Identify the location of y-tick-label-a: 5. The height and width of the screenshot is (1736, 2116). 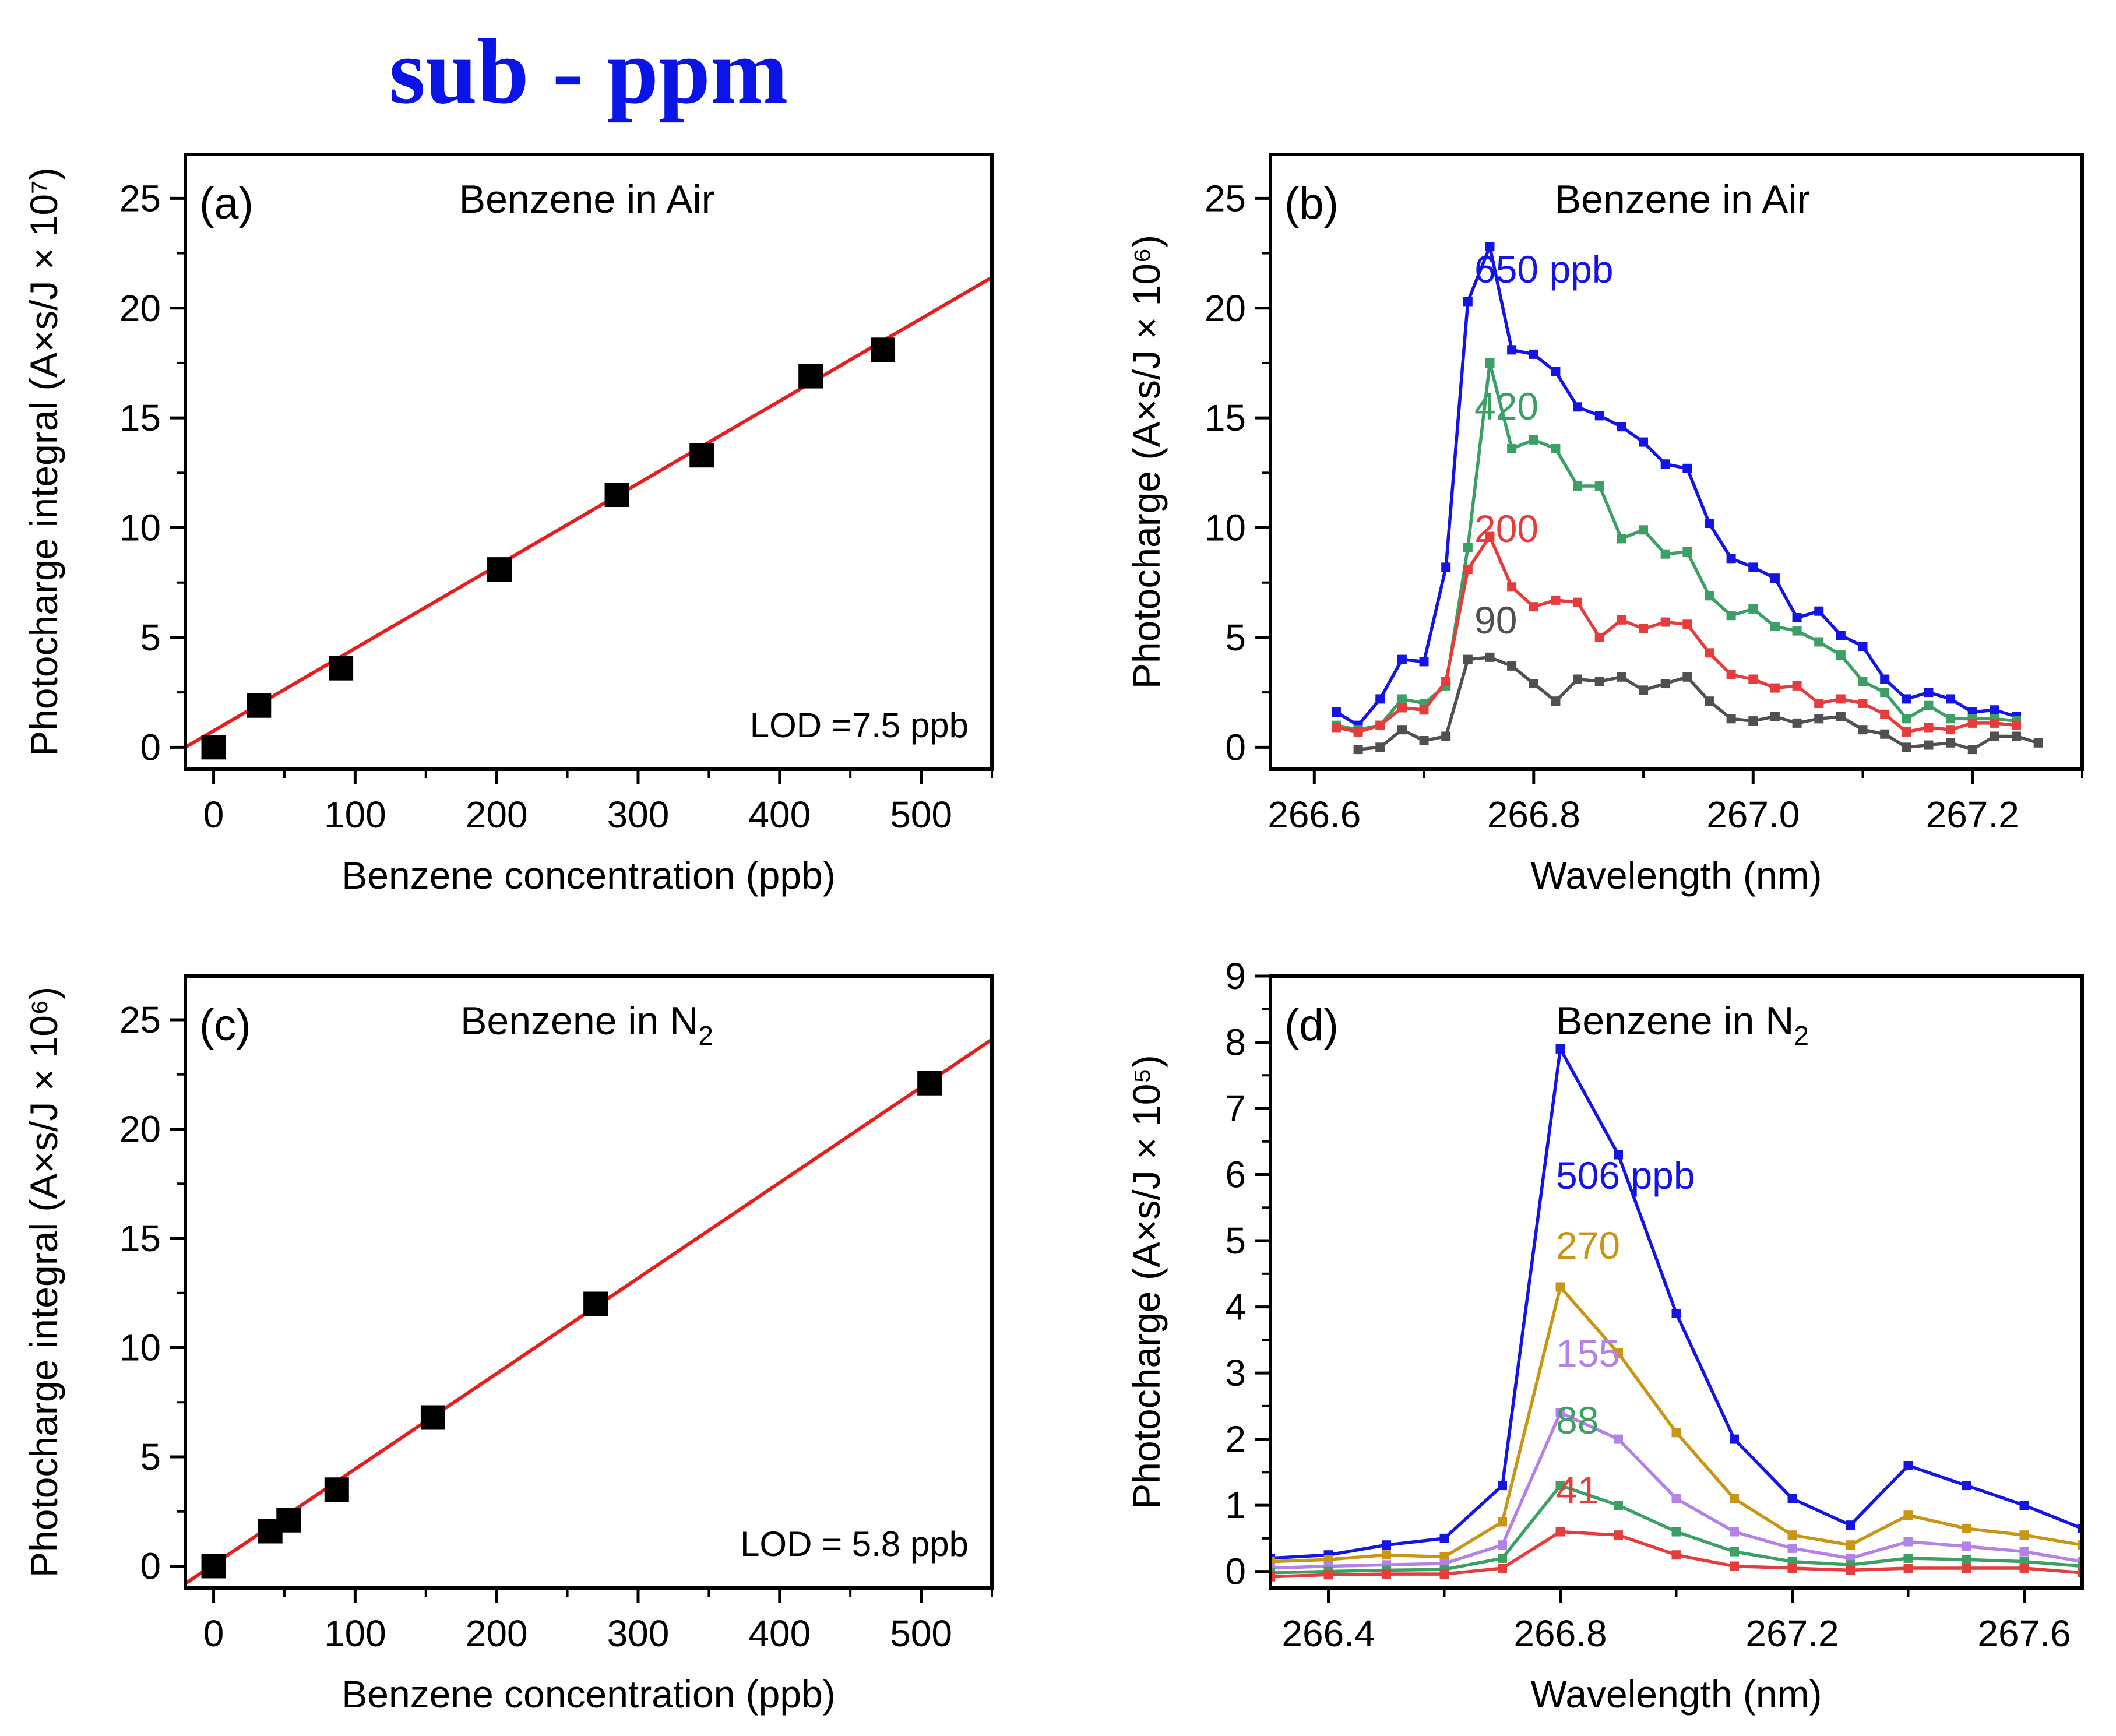
(150, 638).